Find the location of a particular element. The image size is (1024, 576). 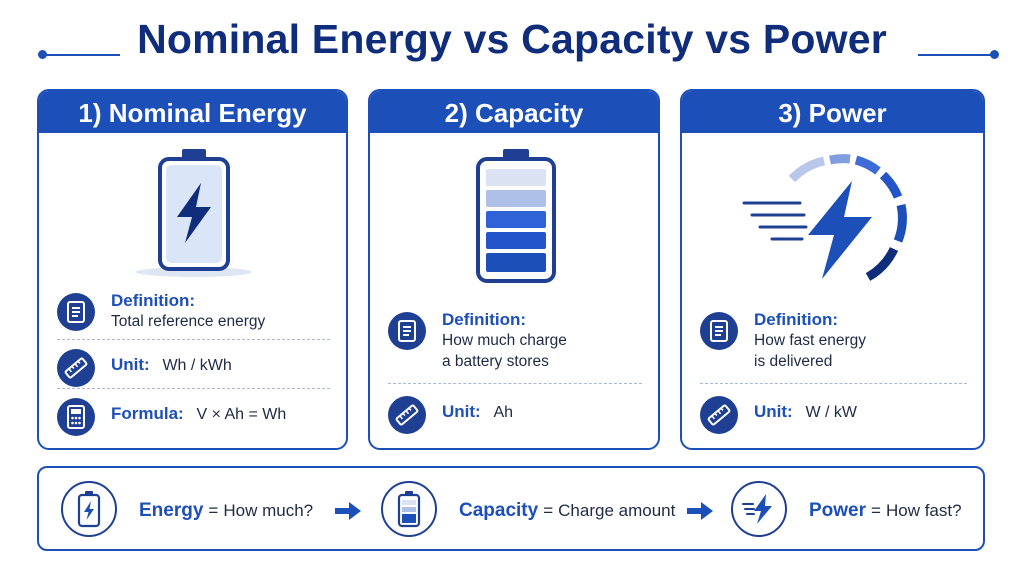

unit-value: Wh / kWh is located at coordinates (197, 365).